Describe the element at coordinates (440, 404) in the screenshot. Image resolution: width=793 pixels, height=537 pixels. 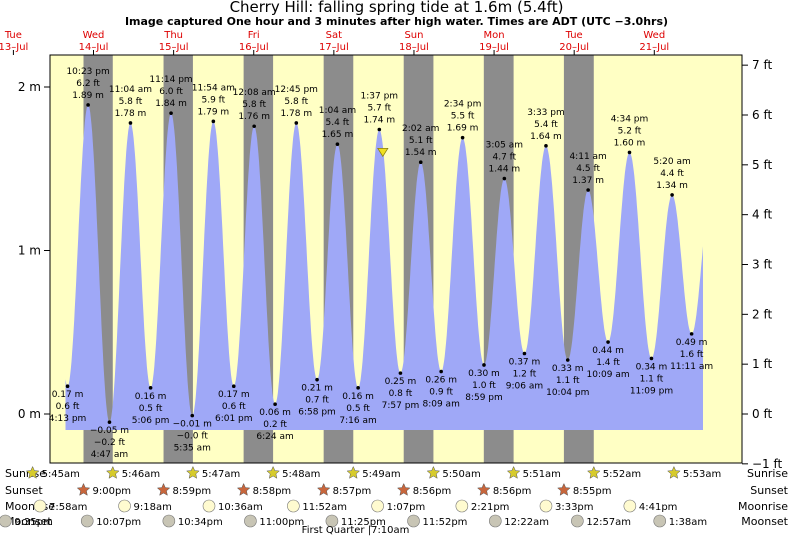
I see `tide-time-label: 8:09 am` at that location.